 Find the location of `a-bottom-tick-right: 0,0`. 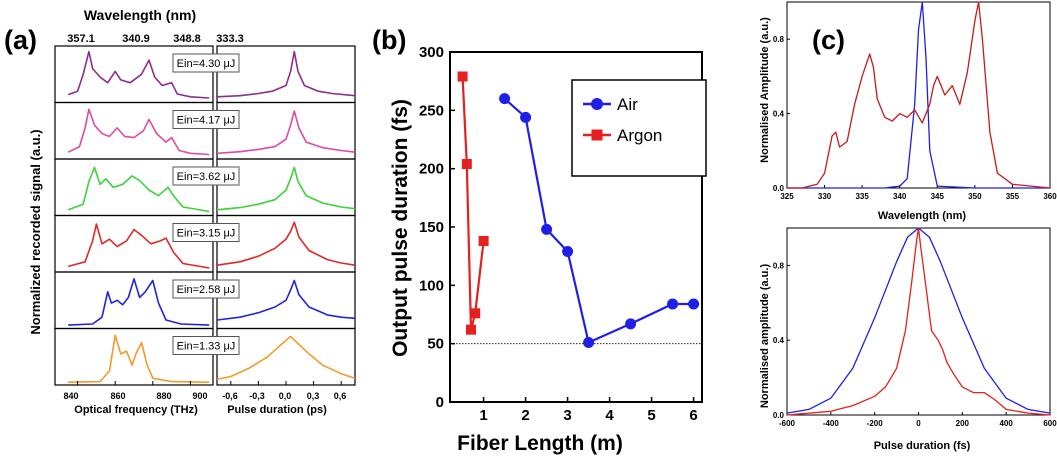

a-bottom-tick-right: 0,0 is located at coordinates (285, 396).